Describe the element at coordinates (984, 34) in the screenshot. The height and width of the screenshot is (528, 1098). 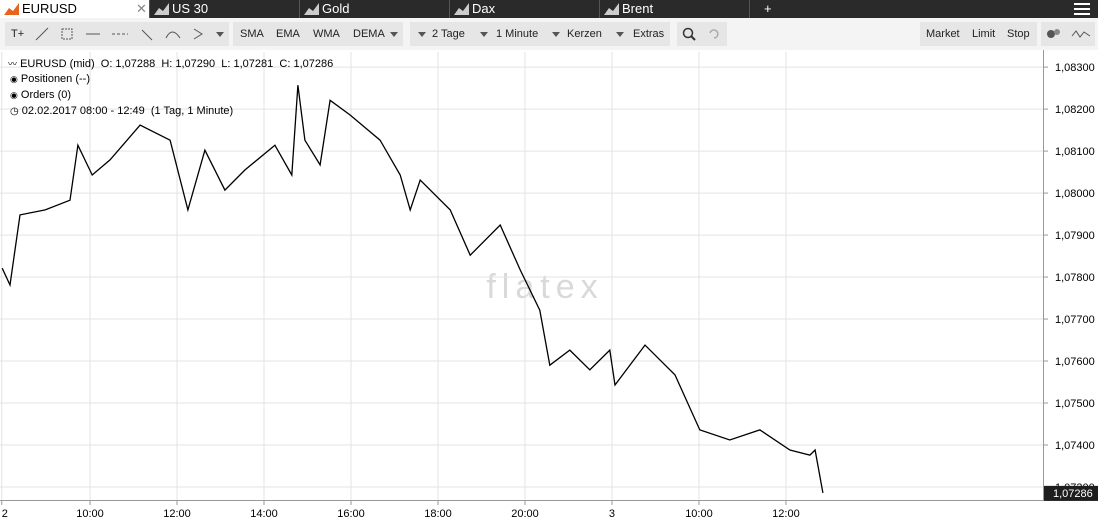
I see `order-button: Limit` at that location.